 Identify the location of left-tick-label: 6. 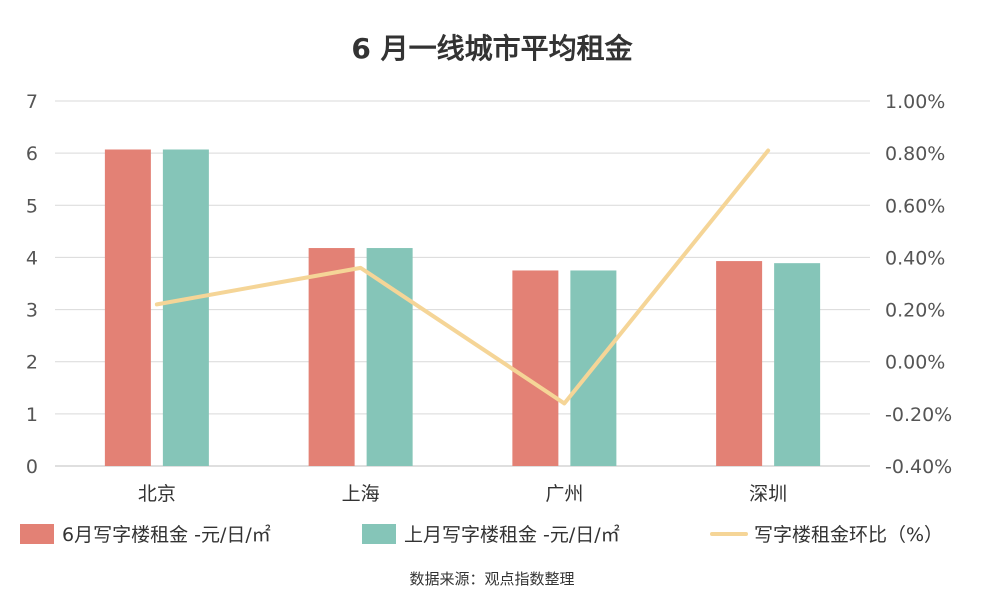
(32, 154).